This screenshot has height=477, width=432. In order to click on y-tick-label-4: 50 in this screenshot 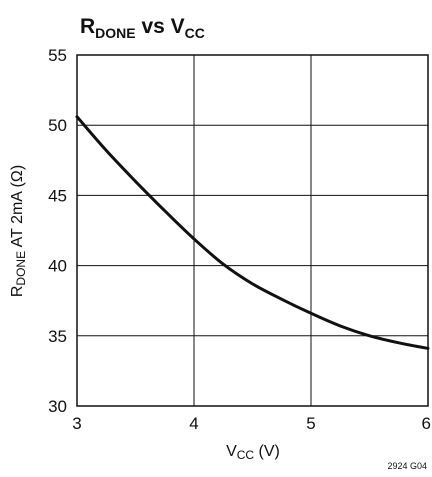, I will do `click(57, 125)`.